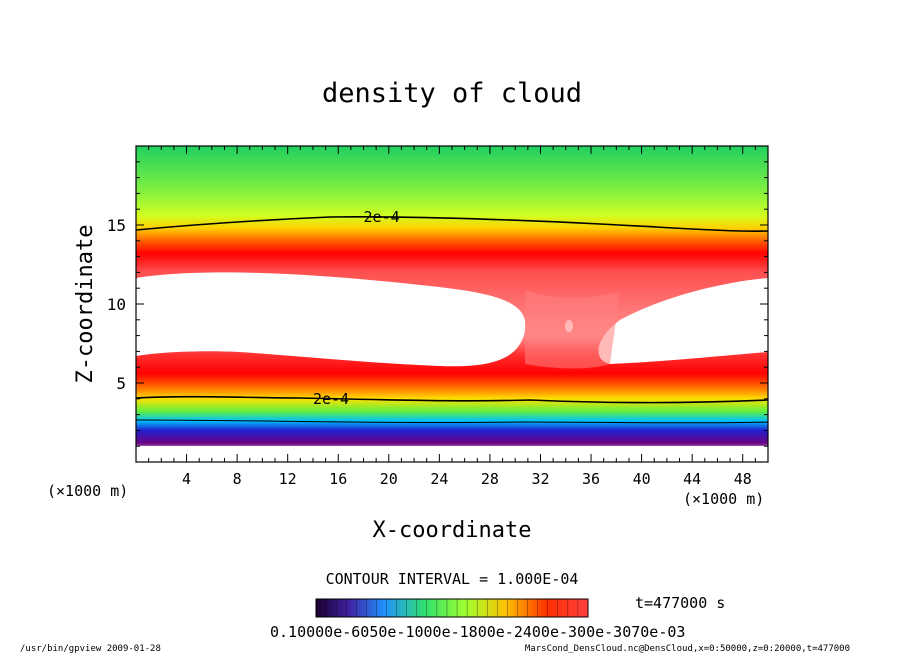 The image size is (904, 654). I want to click on footer-left: /usr/bin/gpview 2009-01-28, so click(90, 649).